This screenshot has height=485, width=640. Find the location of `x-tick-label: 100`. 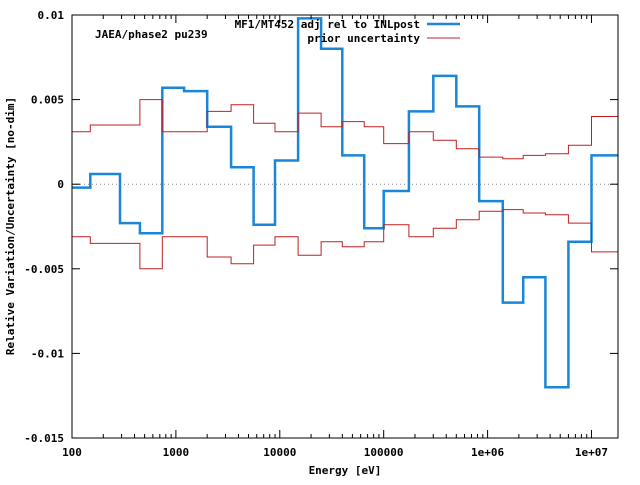

x-tick-label: 100 is located at coordinates (72, 452).